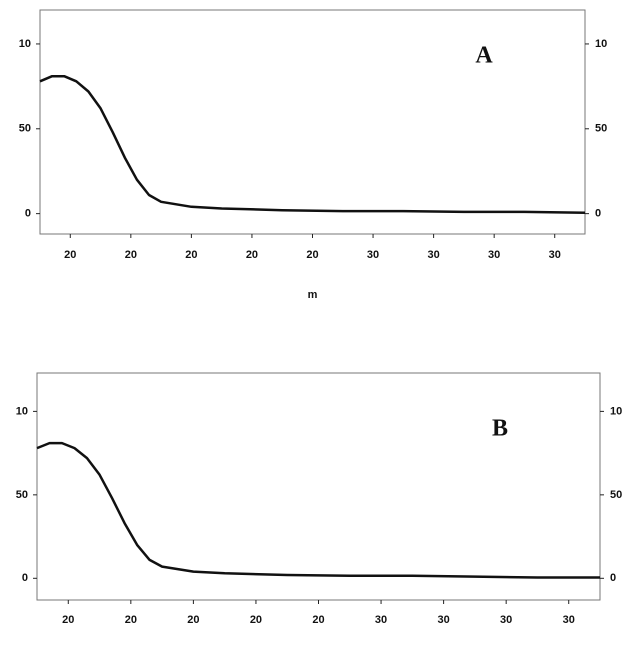 This screenshot has width=643, height=649. I want to click on x-axis-label: m, so click(313, 295).